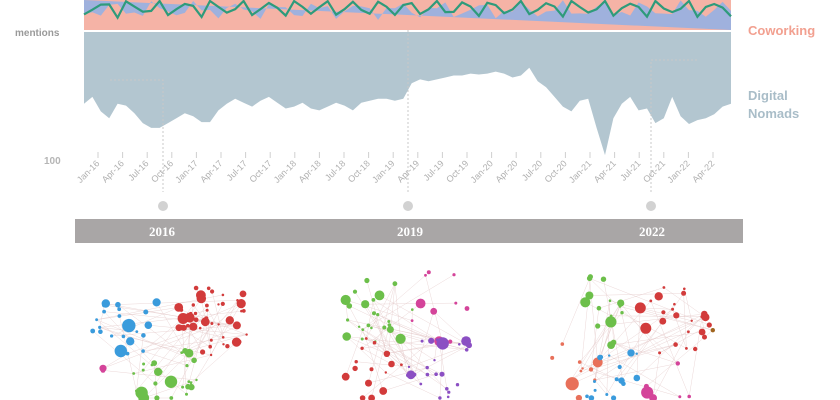 The image size is (840, 400). What do you see at coordinates (359, 171) in the screenshot?
I see `x-tick-label: Oct-18` at bounding box center [359, 171].